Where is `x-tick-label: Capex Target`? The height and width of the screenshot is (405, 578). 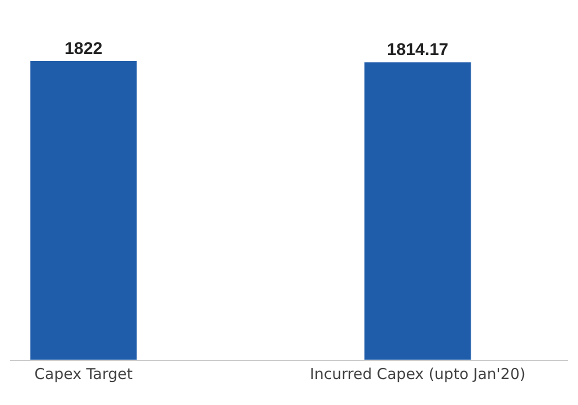 x-tick-label: Capex Target is located at coordinates (83, 374).